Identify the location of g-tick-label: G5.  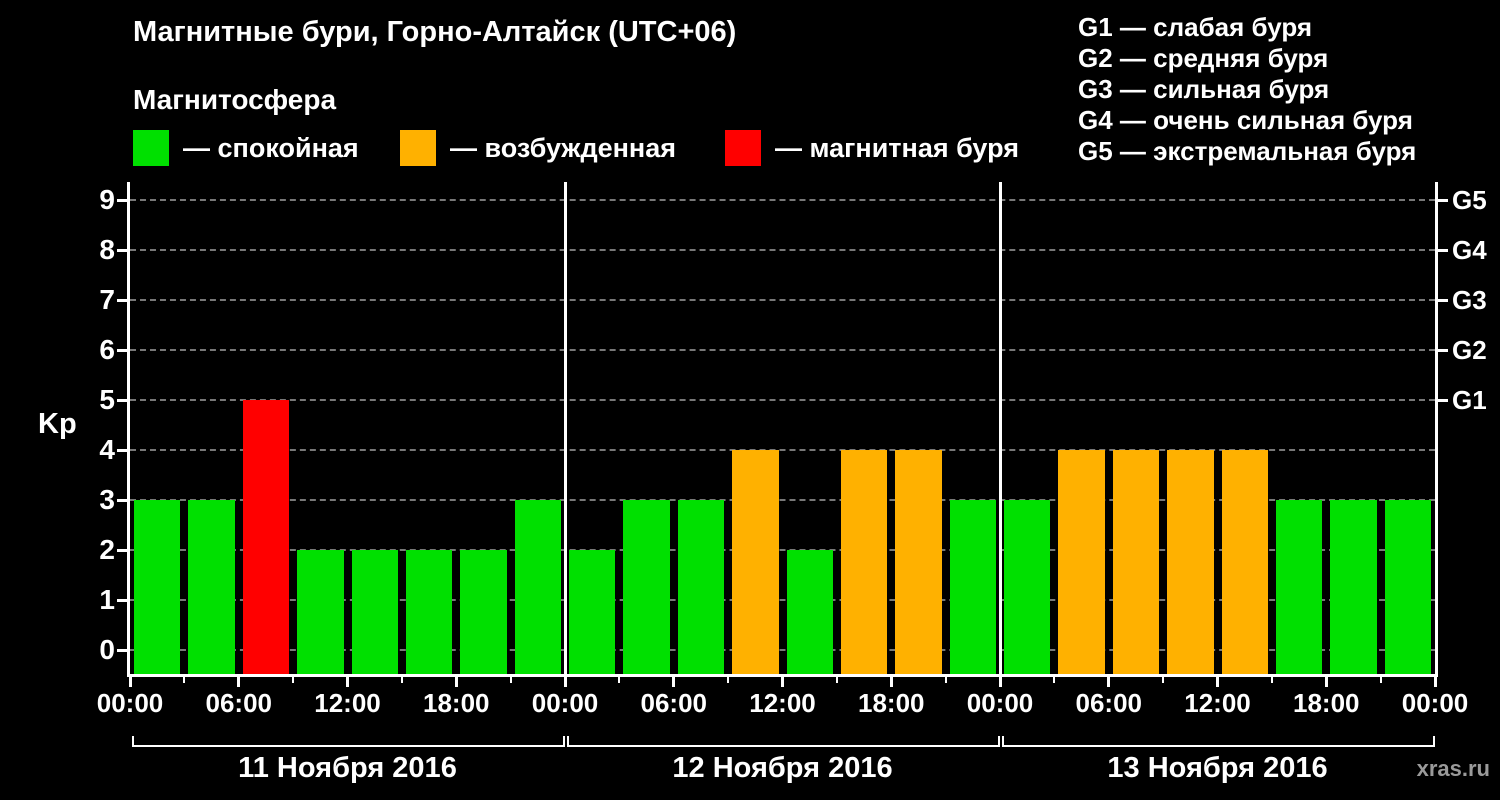
(1469, 200).